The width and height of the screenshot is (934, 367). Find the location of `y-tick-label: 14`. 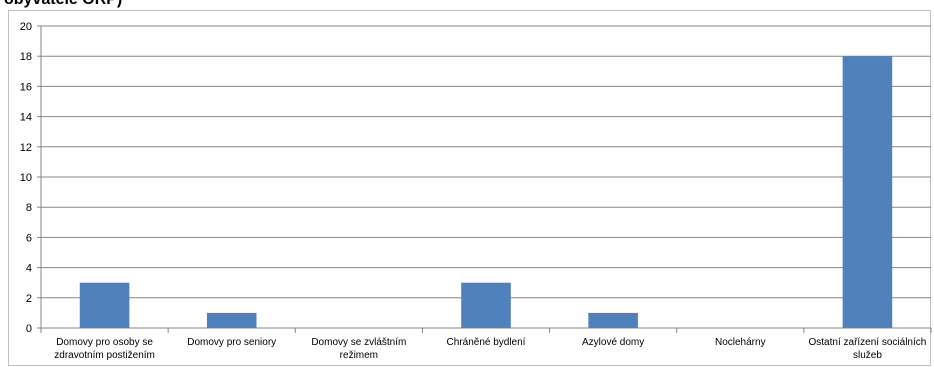

y-tick-label: 14 is located at coordinates (26, 118).